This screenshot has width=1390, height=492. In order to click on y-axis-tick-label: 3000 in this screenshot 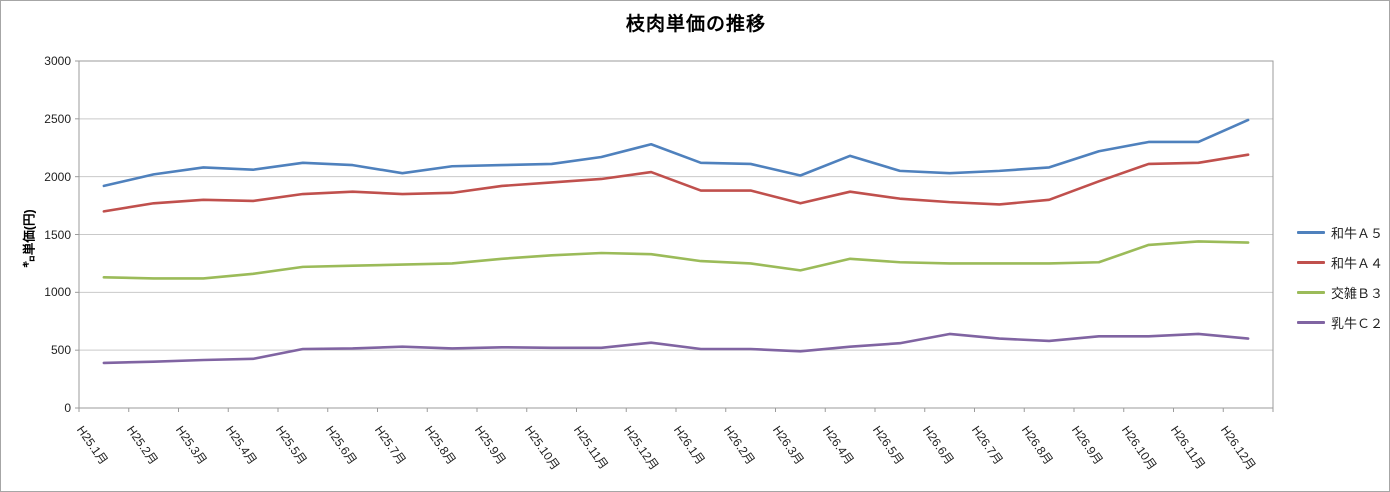, I will do `click(57, 61)`.